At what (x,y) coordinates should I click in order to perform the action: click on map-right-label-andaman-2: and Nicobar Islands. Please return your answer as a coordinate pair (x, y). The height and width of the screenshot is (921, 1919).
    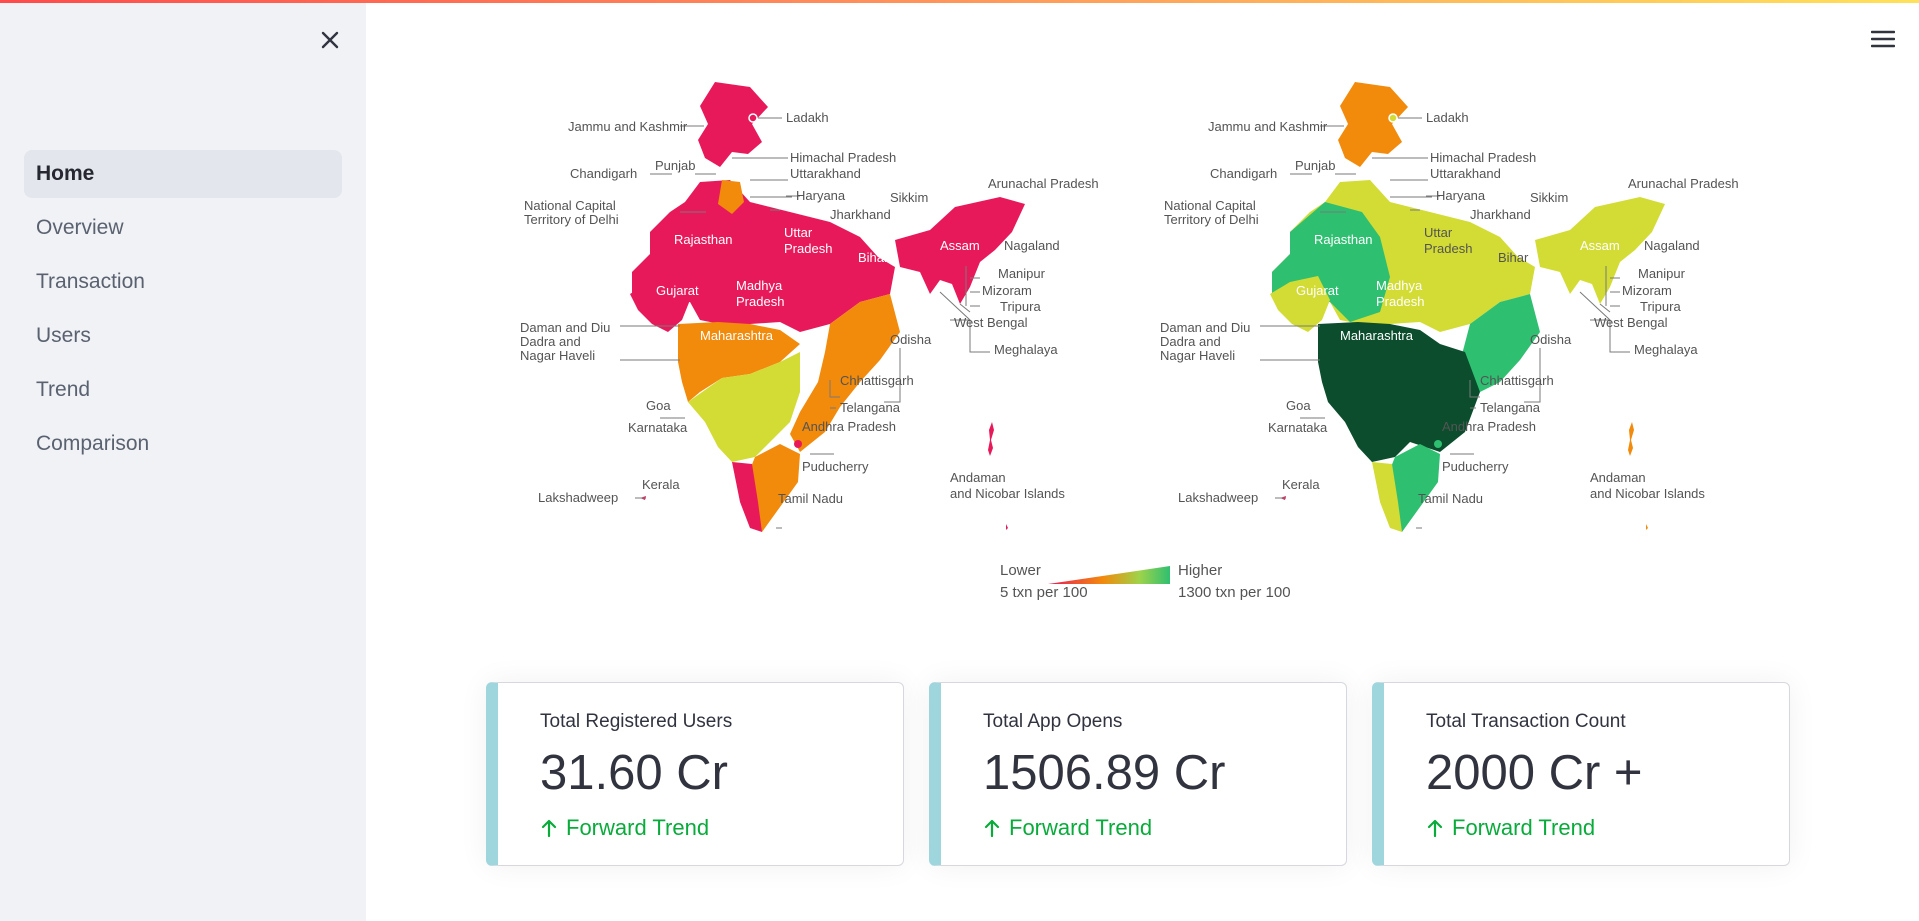
    Looking at the image, I should click on (1647, 493).